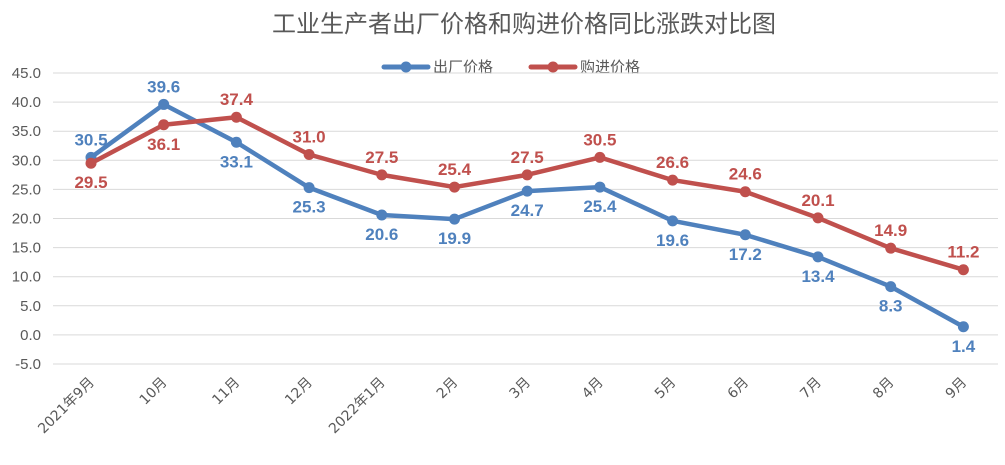  I want to click on data-label: 20.6, so click(381, 234).